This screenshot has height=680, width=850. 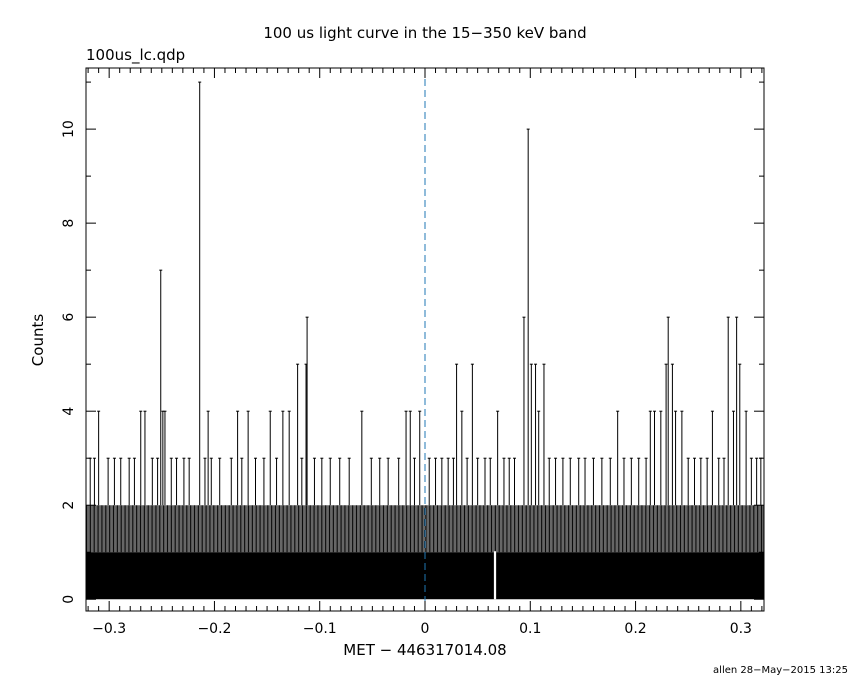 What do you see at coordinates (530, 629) in the screenshot?
I see `x-tick-label: 0.1` at bounding box center [530, 629].